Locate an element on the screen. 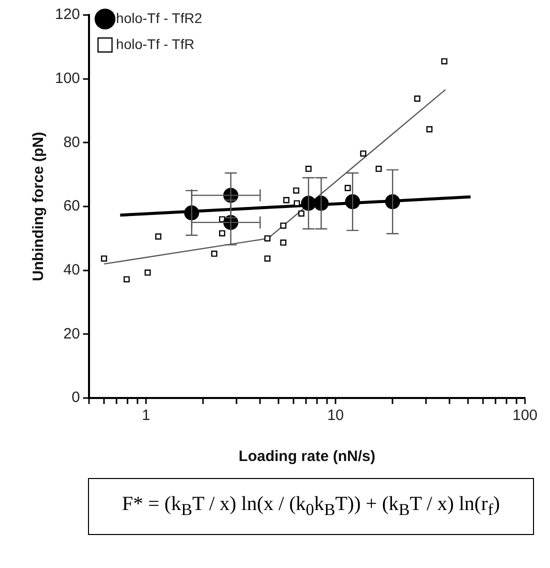 The image size is (550, 568). y-tick-label: 80 is located at coordinates (71, 142).